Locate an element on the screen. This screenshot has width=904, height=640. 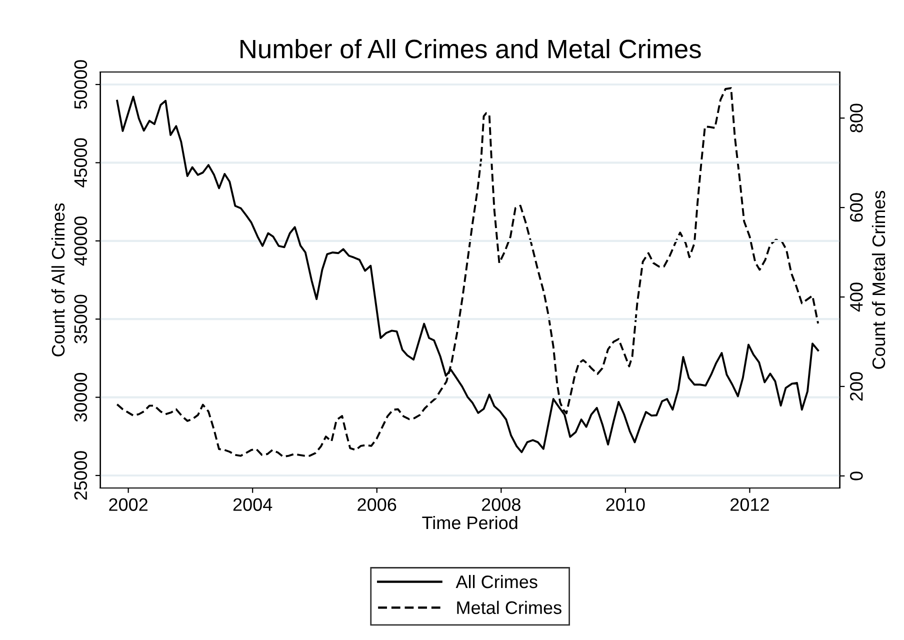
legend-label: Metal Crimes is located at coordinates (509, 607).